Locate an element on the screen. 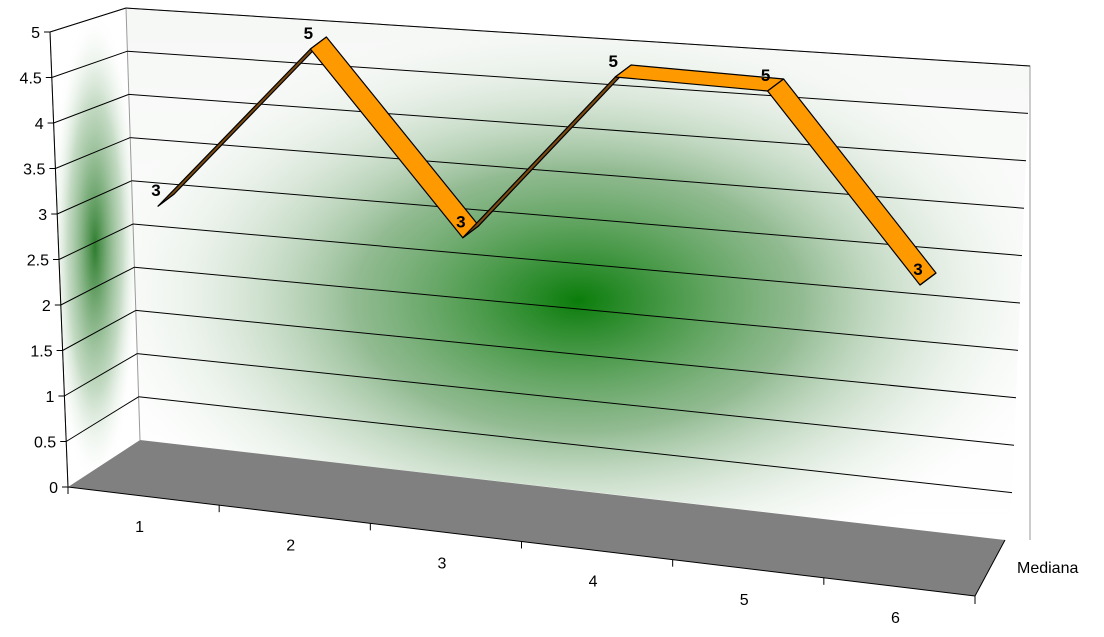 The image size is (1104, 637). y-tick-label: 1 is located at coordinates (49, 397).